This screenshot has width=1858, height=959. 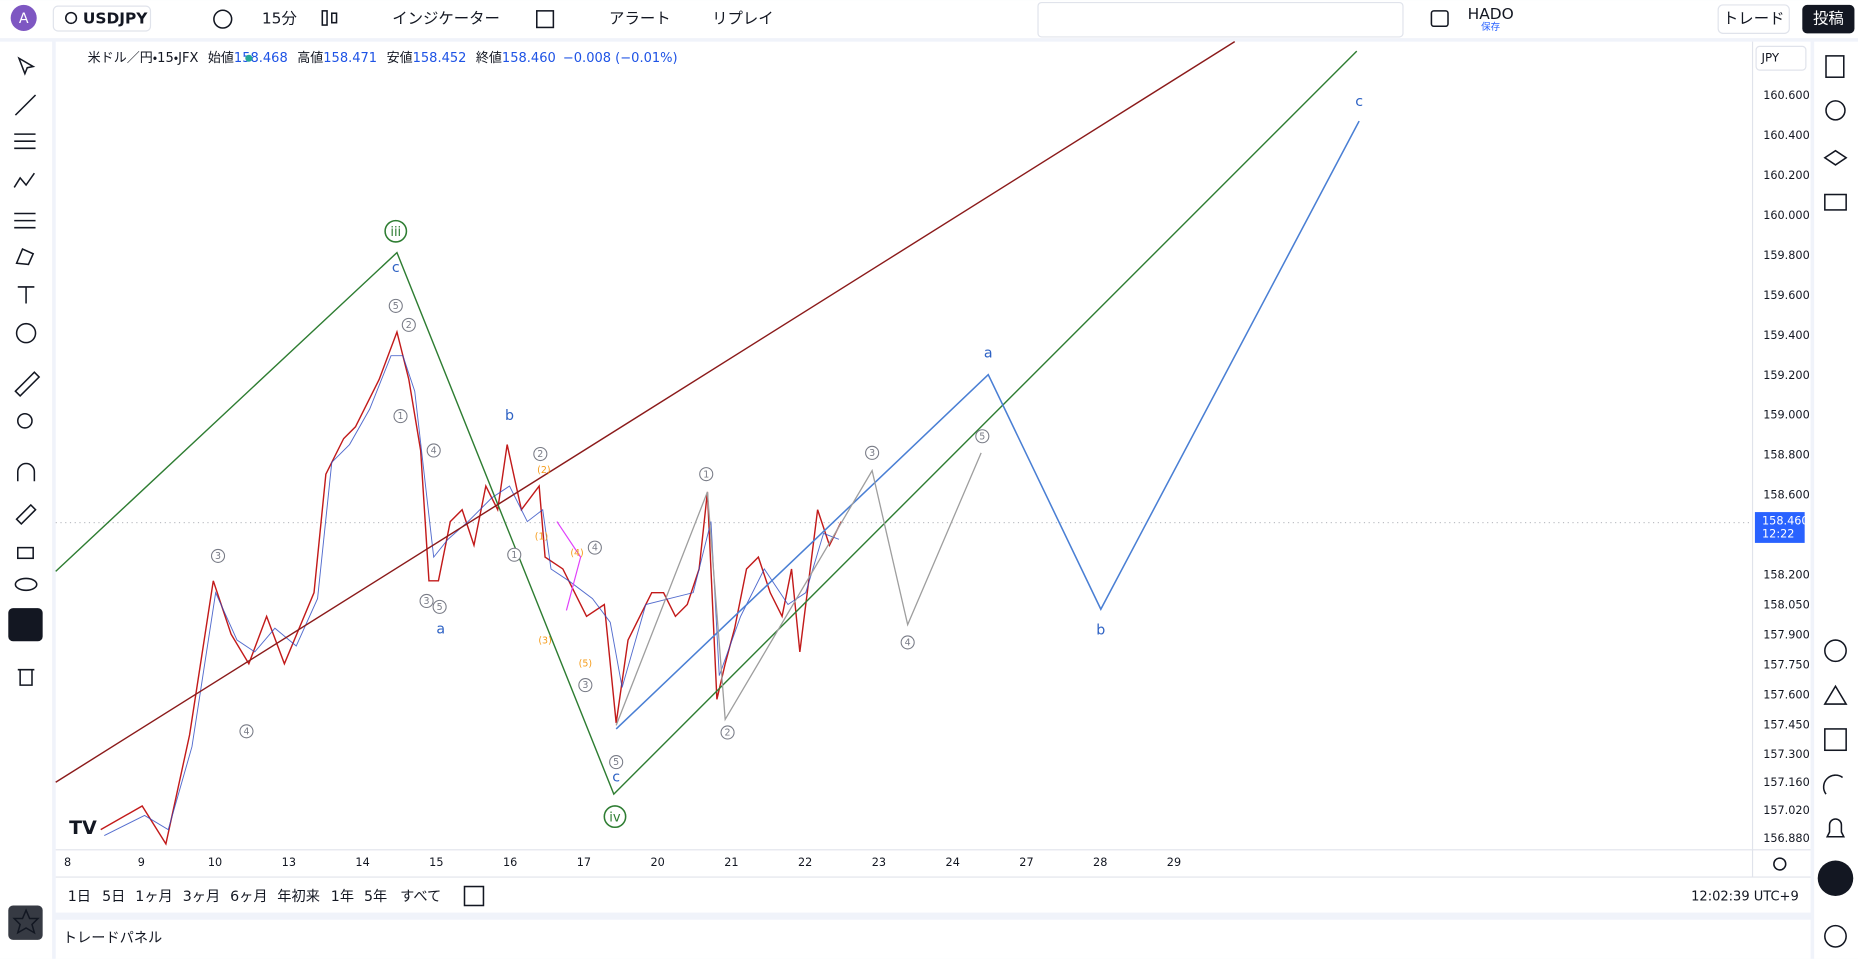 I want to click on bottom-panel-tab: トレードパネル, so click(x=112, y=938).